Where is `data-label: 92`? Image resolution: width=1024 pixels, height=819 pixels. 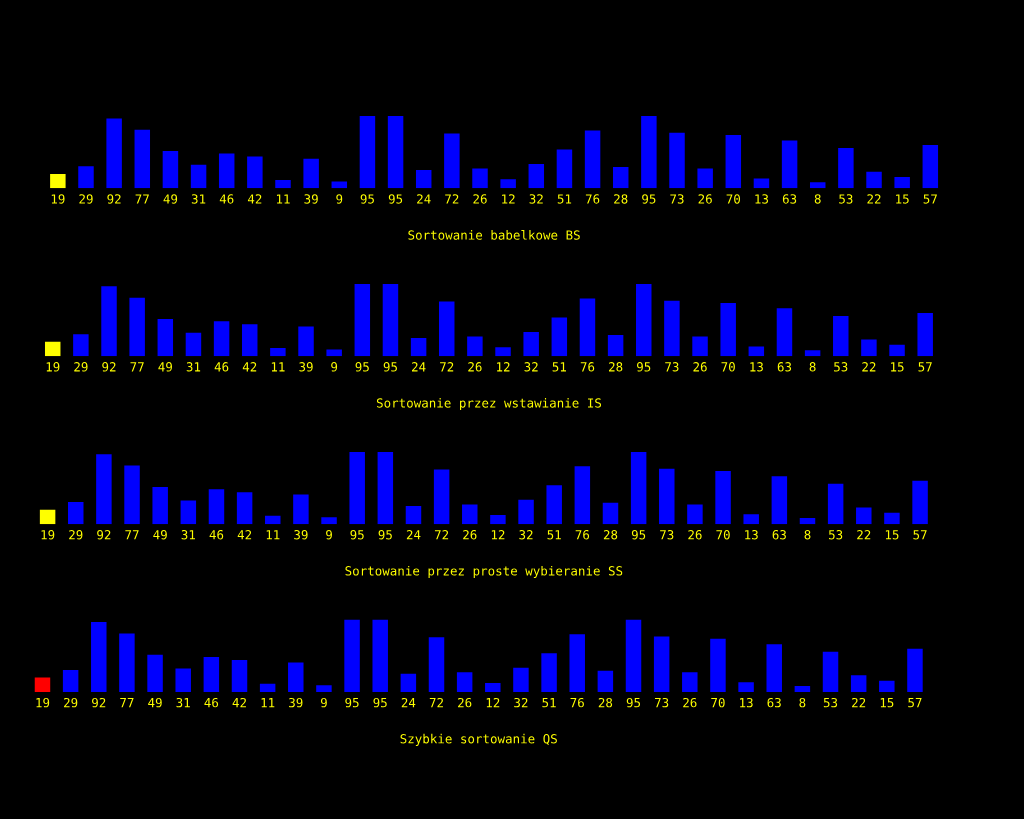 data-label: 92 is located at coordinates (109, 367).